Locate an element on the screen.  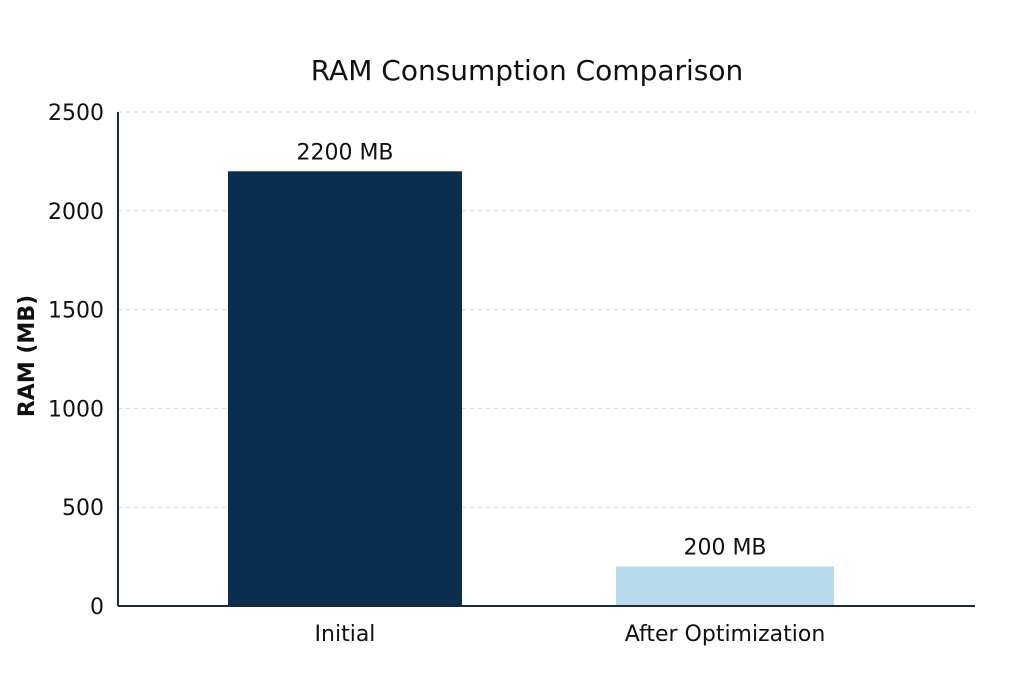
y-tick-label: 500 is located at coordinates (83, 508).